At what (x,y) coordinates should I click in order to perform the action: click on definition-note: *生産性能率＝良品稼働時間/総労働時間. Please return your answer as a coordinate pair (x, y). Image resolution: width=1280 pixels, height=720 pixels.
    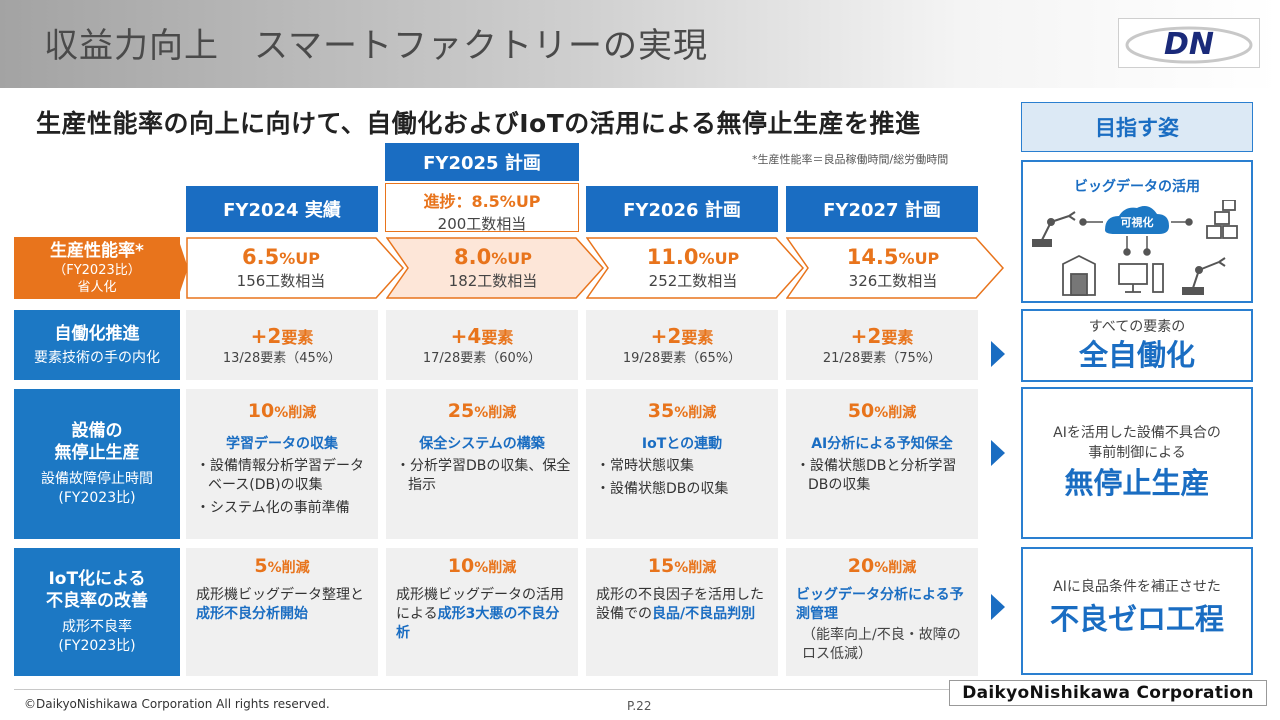
    Looking at the image, I should click on (850, 159).